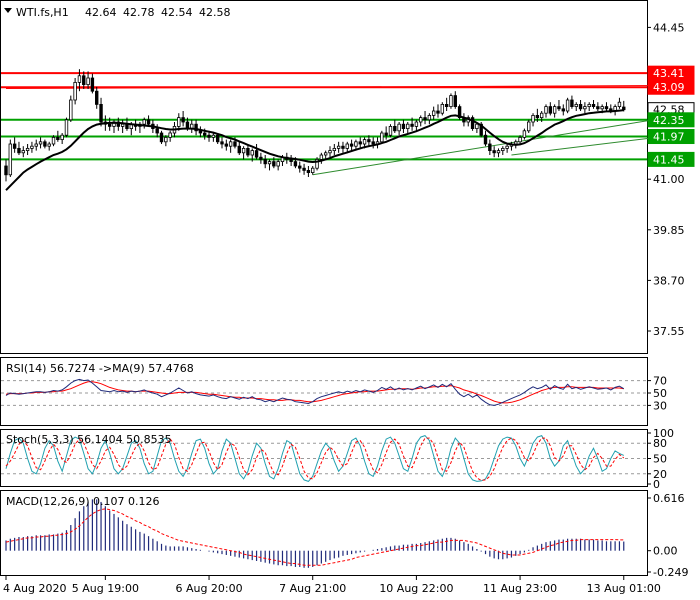 The image size is (700, 600). What do you see at coordinates (8, 10) in the screenshot?
I see `symbol-dropdown-icon` at bounding box center [8, 10].